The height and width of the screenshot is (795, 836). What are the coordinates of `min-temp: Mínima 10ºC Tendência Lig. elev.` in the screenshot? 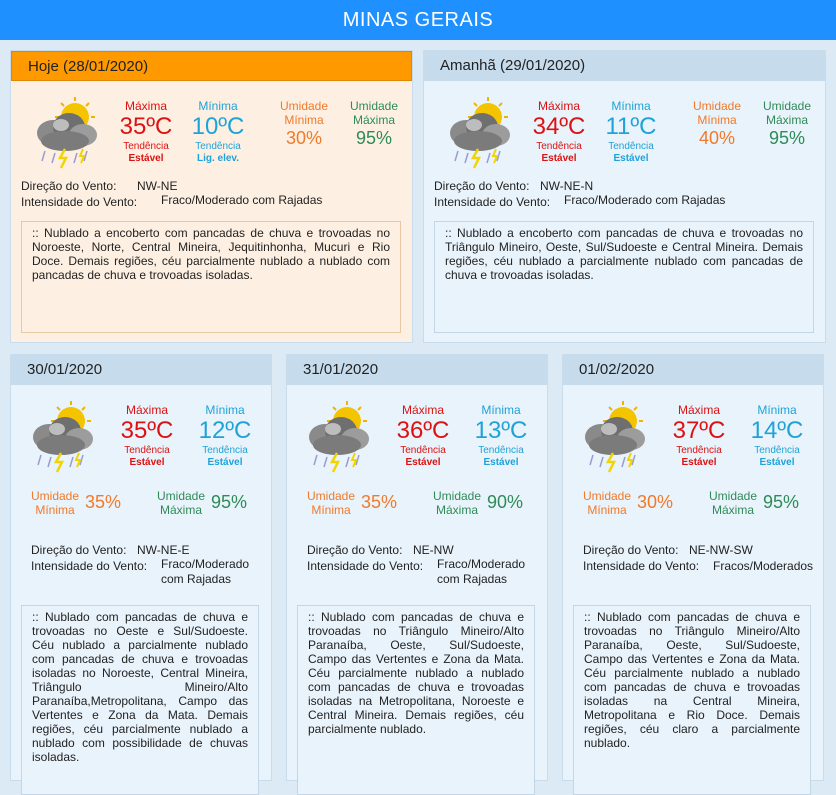 It's located at (218, 132).